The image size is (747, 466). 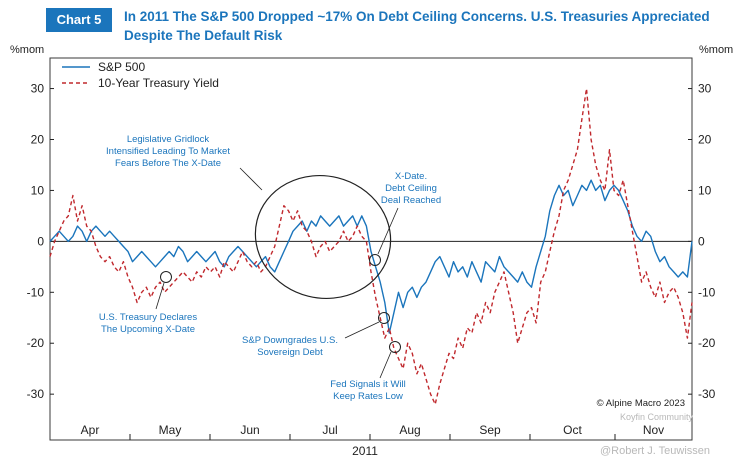 I want to click on source-note: © Alpine Macro 2023, so click(x=641, y=403).